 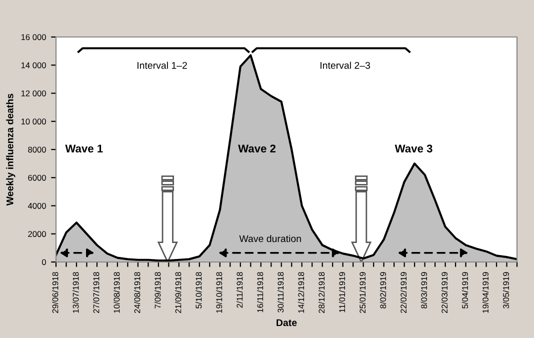 What do you see at coordinates (465, 290) in the screenshot?
I see `x-tick-label: 5/04/1919` at bounding box center [465, 290].